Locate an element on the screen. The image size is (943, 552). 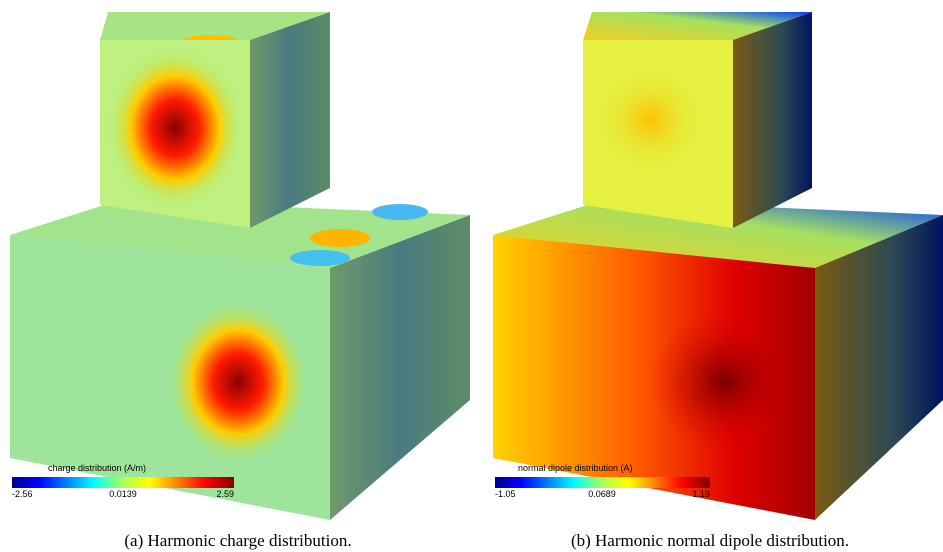
colorbar-title: normal dipole distribution (A) is located at coordinates (575, 468).